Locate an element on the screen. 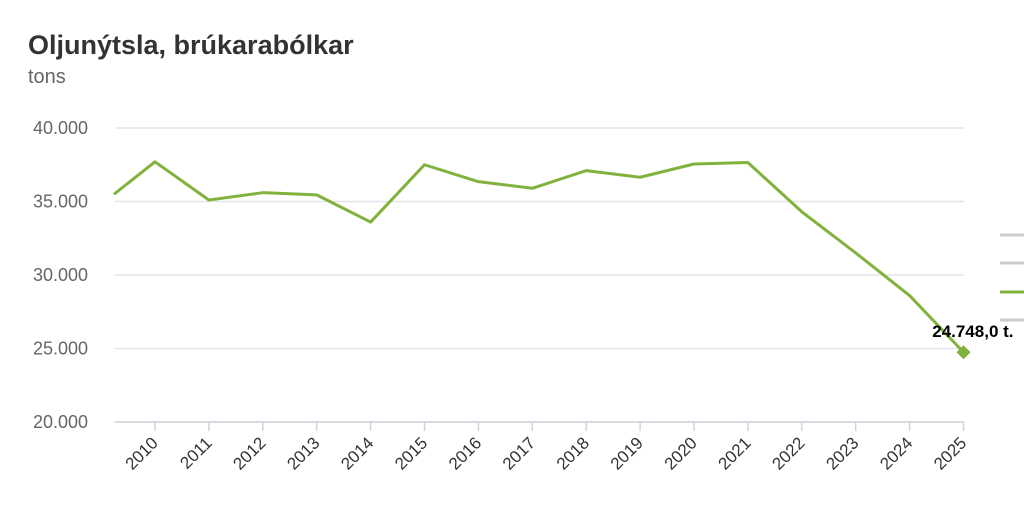  last-point-marker is located at coordinates (963, 352).